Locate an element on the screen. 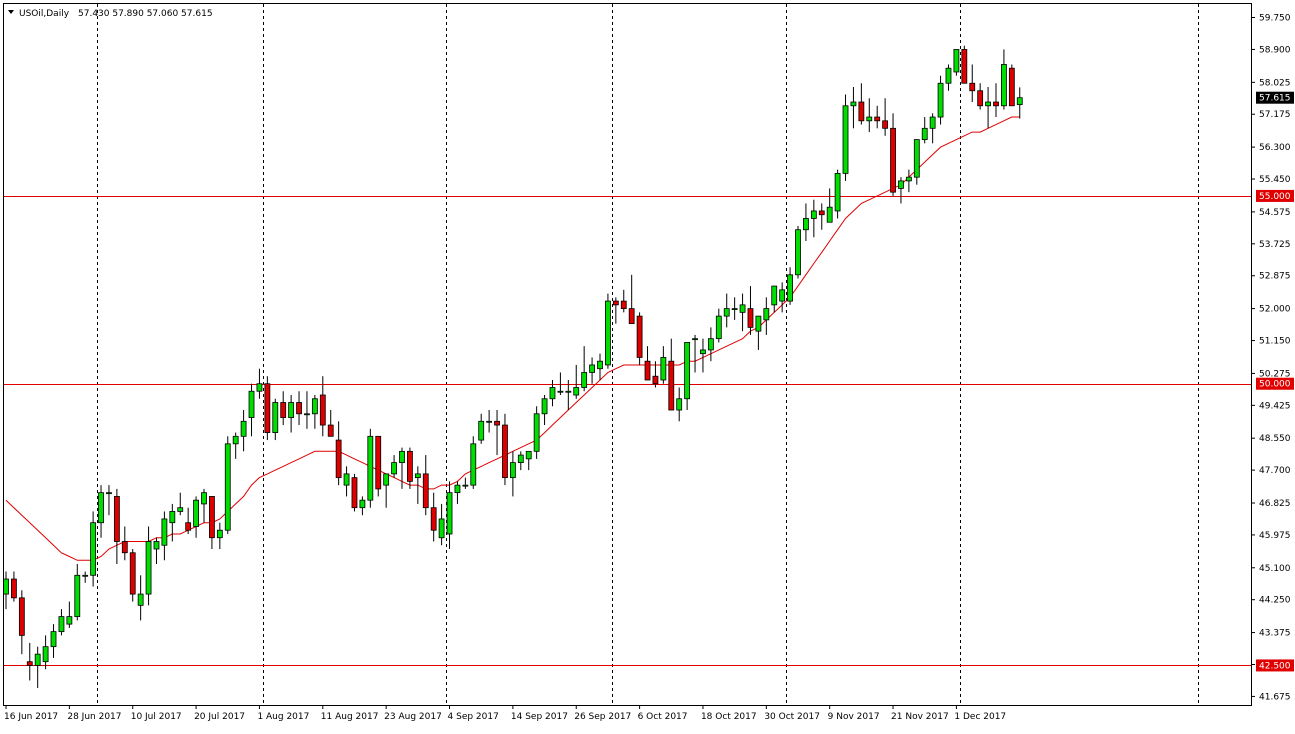 The height and width of the screenshot is (734, 1295). triangle-down-icon is located at coordinates (11, 12).